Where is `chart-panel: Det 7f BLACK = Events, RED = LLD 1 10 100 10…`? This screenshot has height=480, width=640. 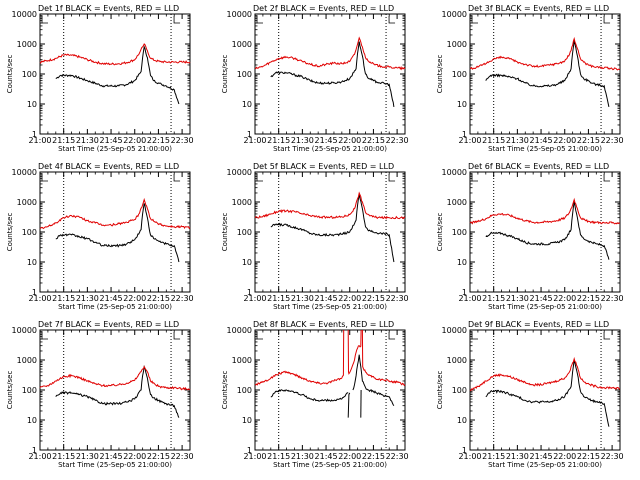
chart-panel: Det 7f BLACK = Events, RED = LLD 1 10 100 10… is located at coordinates (100, 394).